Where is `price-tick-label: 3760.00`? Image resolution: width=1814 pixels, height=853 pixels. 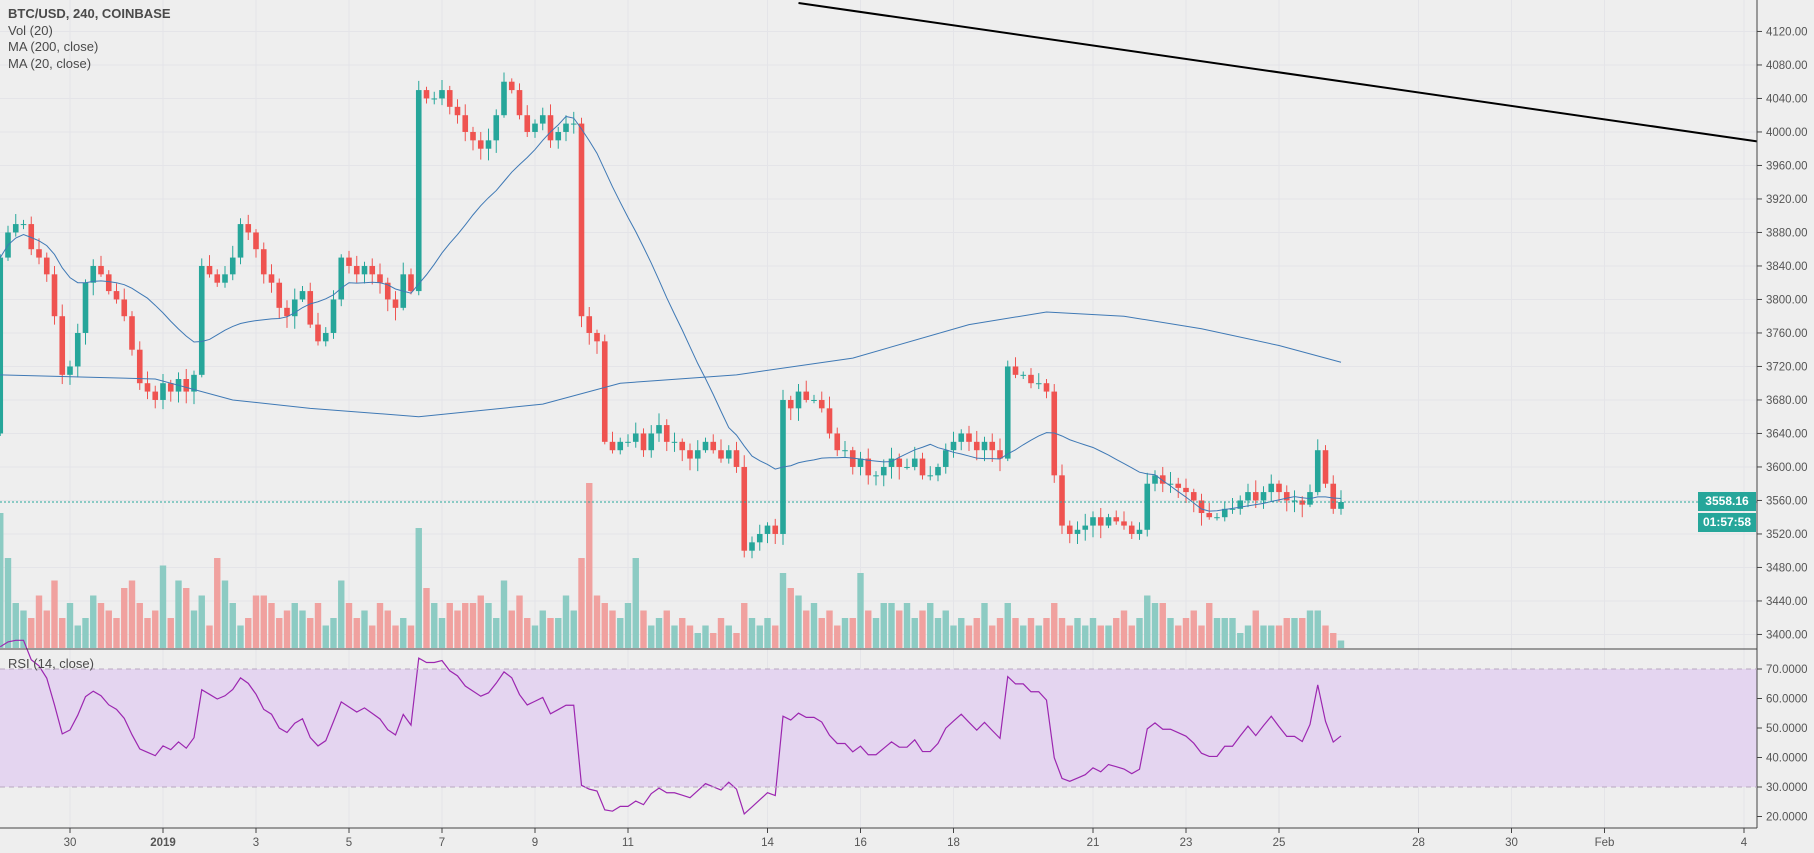
price-tick-label: 3760.00 is located at coordinates (1787, 334).